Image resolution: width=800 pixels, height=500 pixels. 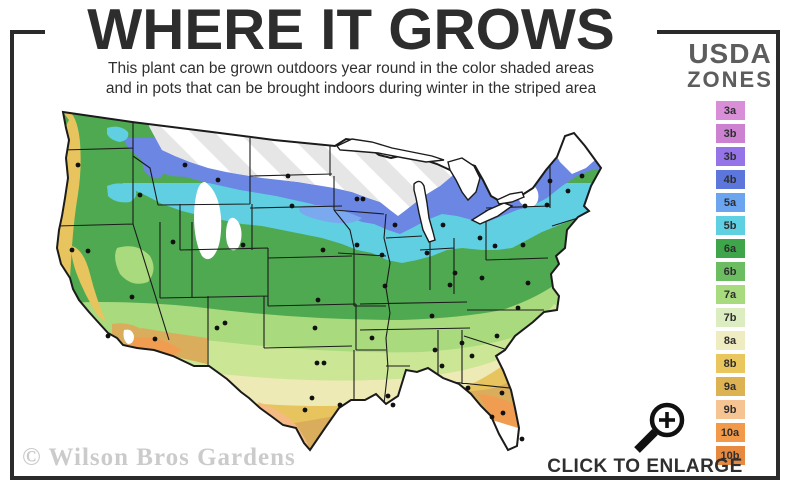 I want to click on zone-patch-pnw-yellow-coast, so click(x=69, y=195).